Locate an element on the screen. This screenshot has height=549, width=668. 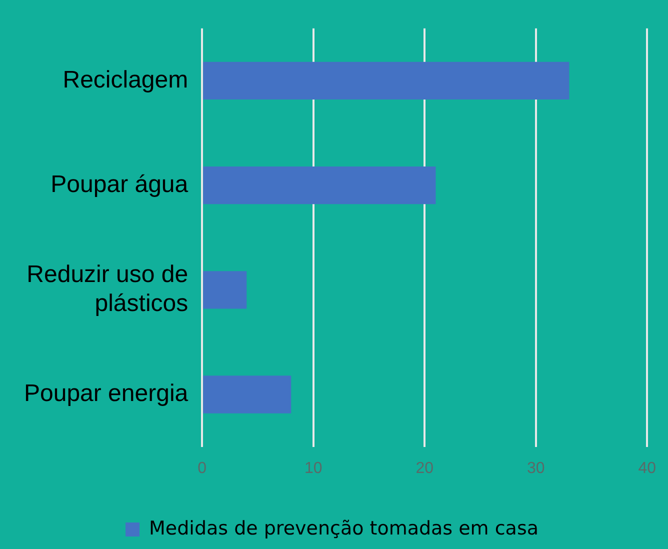
y-tick-label: Reciclagem is located at coordinates (125, 80).